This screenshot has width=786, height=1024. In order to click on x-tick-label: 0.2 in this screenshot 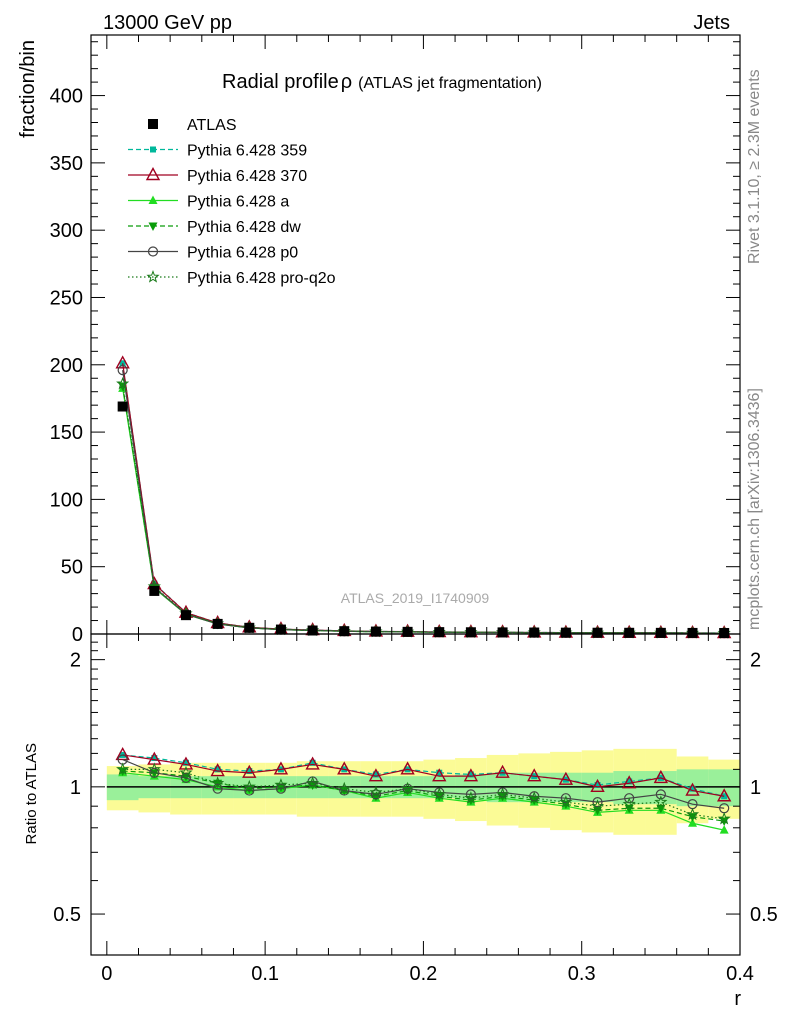, I will do `click(424, 974)`.